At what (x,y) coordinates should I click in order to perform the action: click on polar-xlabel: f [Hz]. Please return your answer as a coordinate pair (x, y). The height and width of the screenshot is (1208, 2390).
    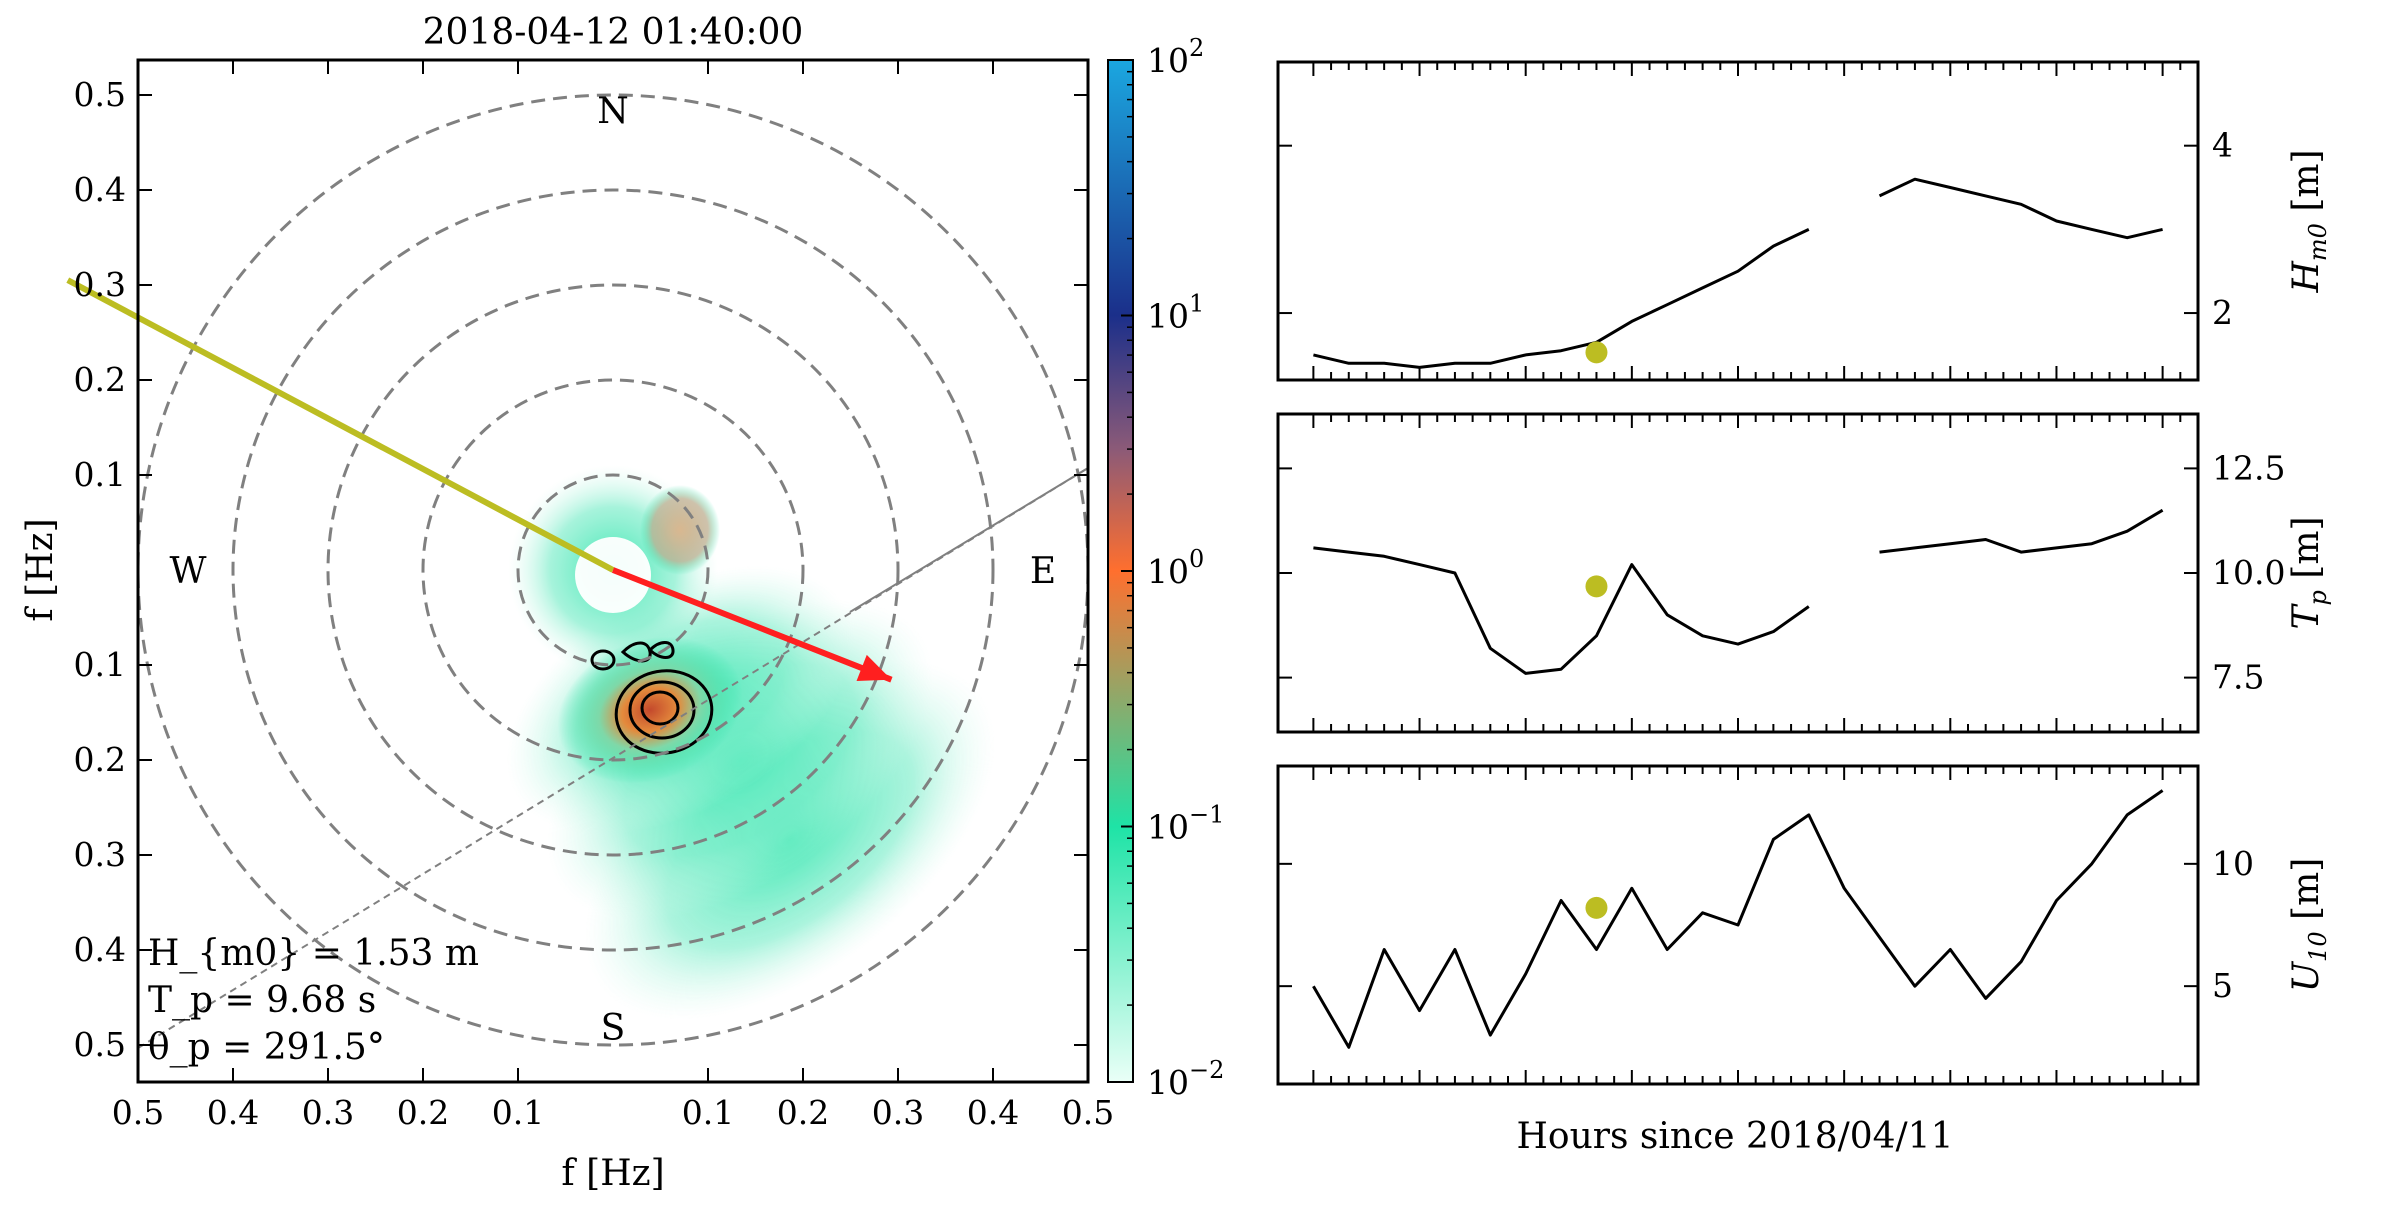
    Looking at the image, I should click on (612, 1173).